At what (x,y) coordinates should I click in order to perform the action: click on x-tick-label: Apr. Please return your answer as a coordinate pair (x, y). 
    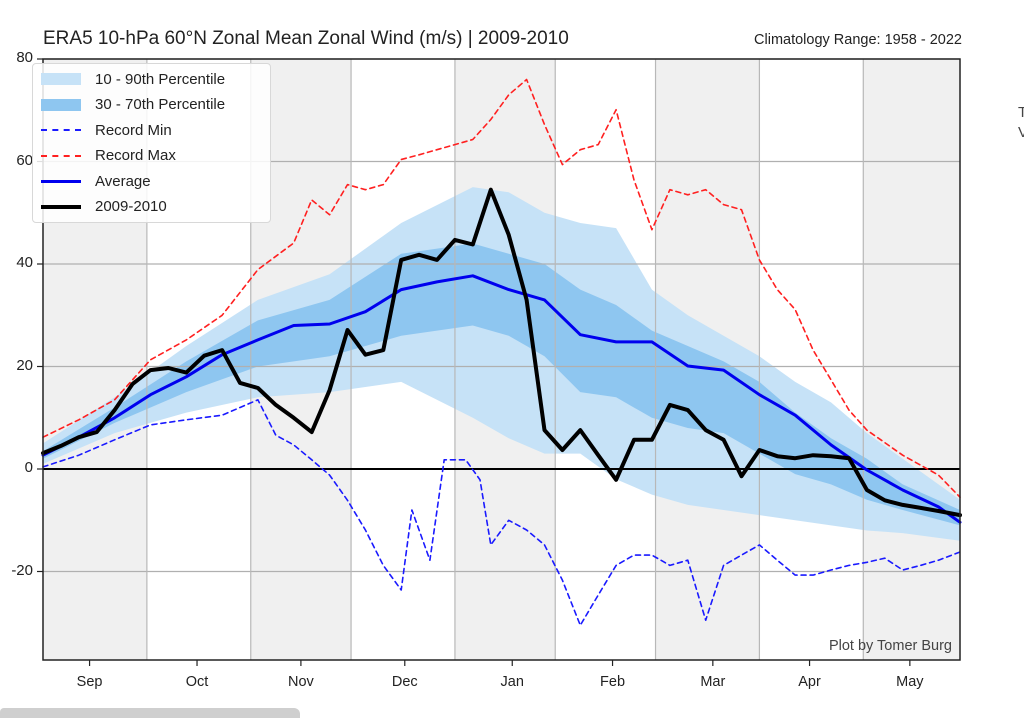
    Looking at the image, I should click on (809, 682).